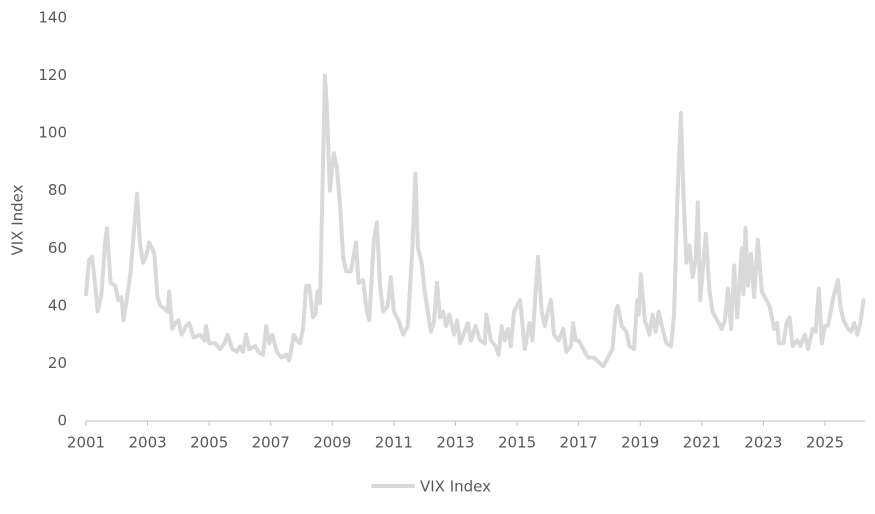 This screenshot has width=875, height=514. What do you see at coordinates (763, 443) in the screenshot?
I see `x-tick-label: 2023` at bounding box center [763, 443].